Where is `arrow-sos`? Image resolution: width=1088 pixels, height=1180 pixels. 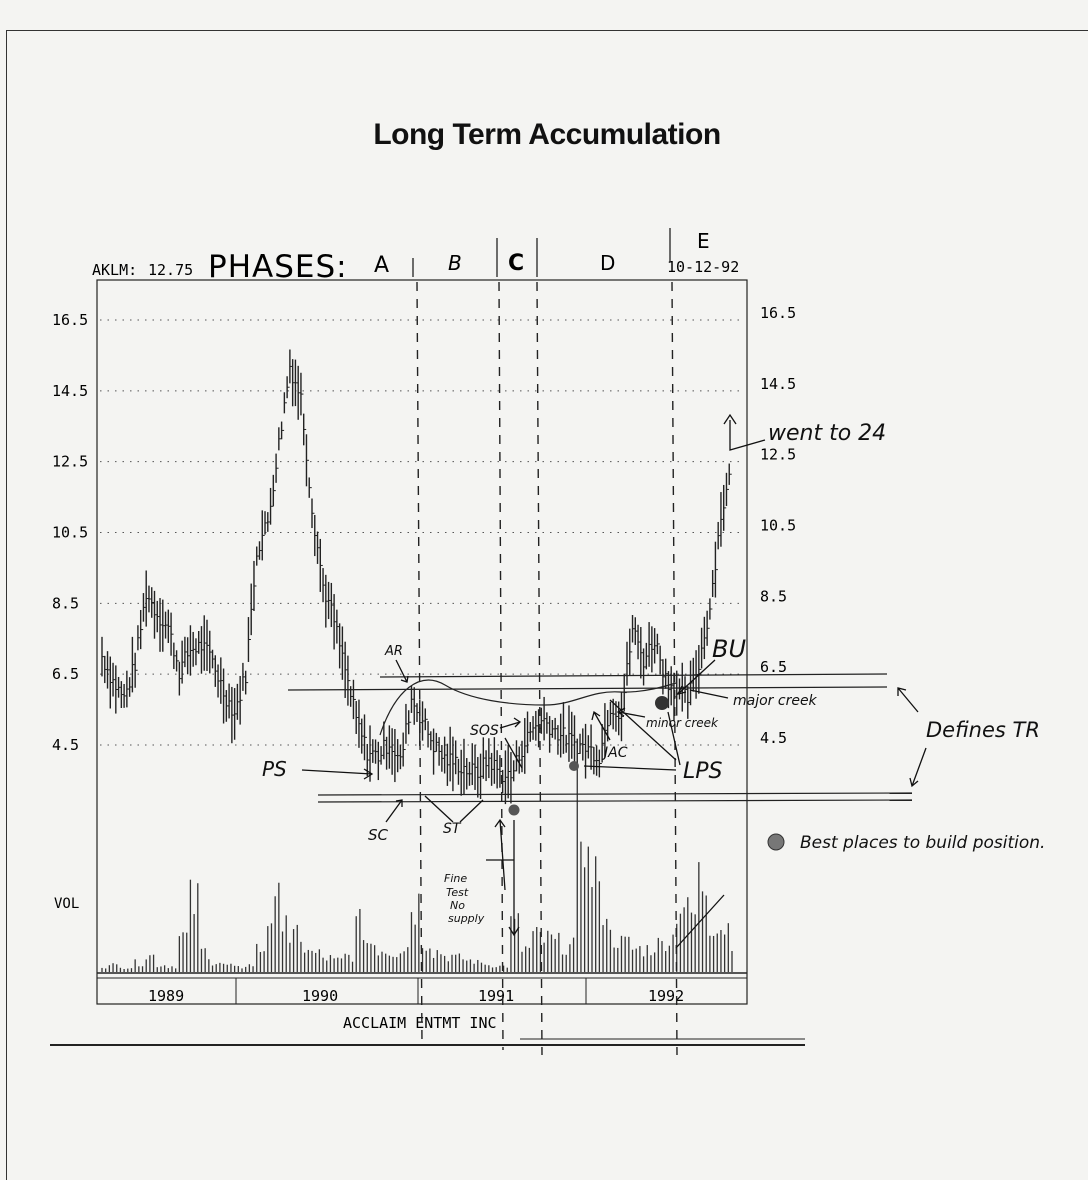 arrow-sos is located at coordinates (510, 723).